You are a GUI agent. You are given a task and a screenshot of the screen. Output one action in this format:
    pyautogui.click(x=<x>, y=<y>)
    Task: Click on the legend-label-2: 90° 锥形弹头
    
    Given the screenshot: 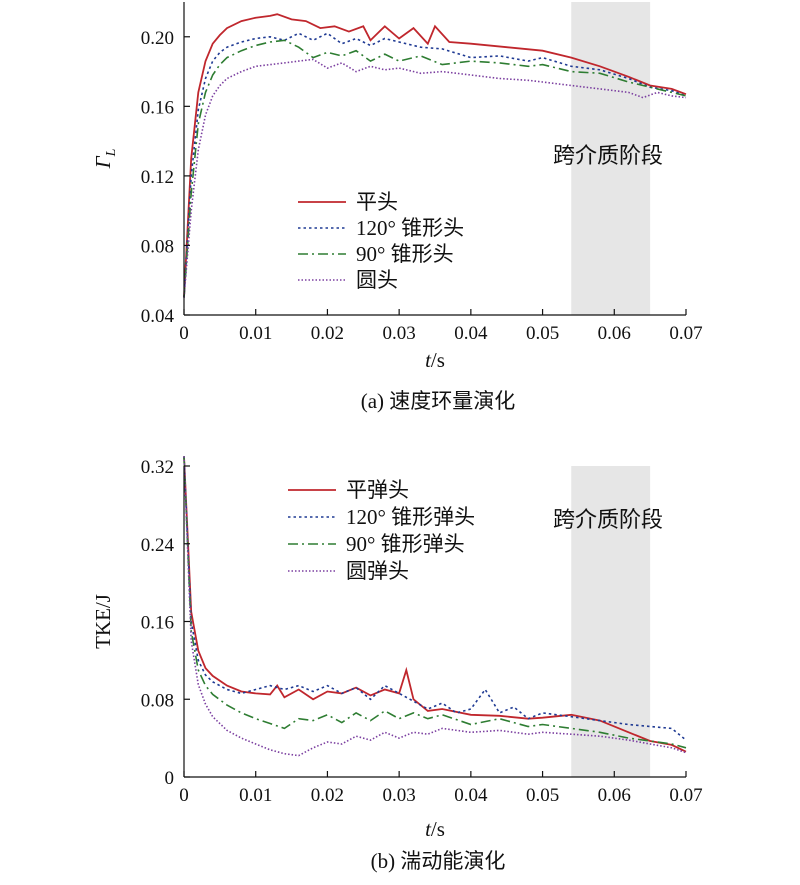 What is the action you would take?
    pyautogui.click(x=405, y=544)
    